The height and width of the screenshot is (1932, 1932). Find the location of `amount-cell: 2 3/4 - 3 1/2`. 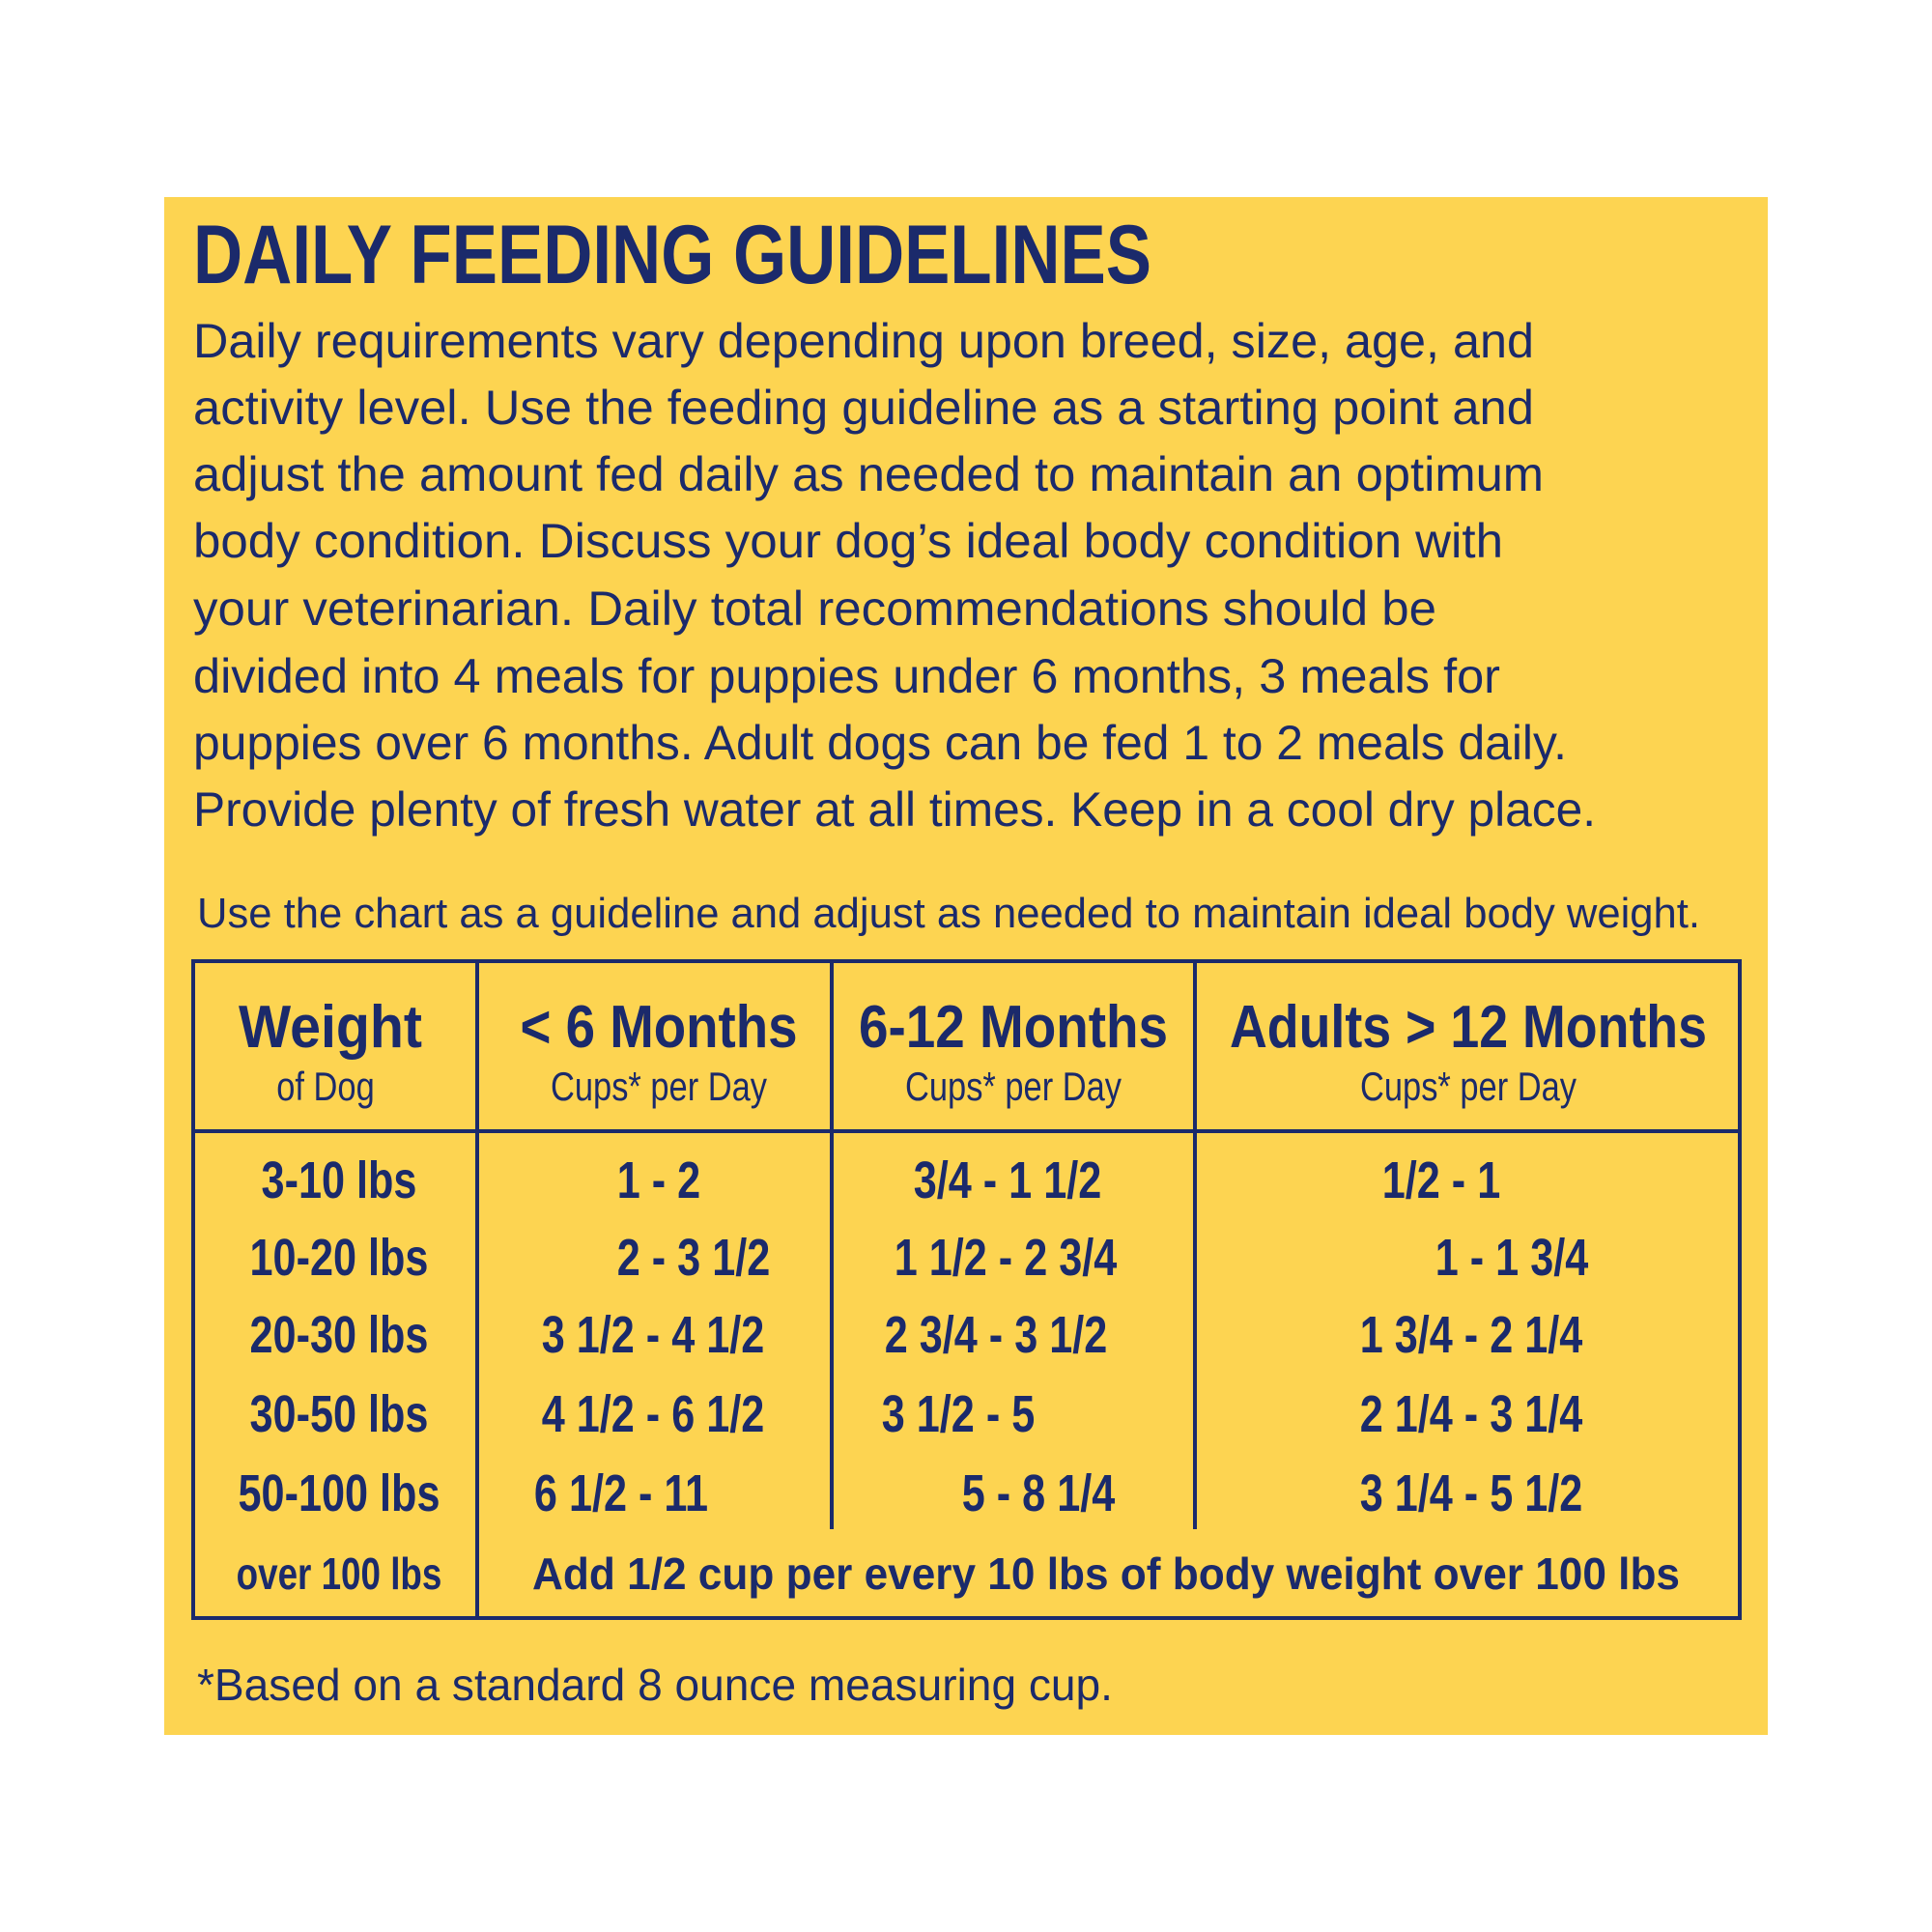

amount-cell: 2 3/4 - 3 1/2 is located at coordinates (996, 1335).